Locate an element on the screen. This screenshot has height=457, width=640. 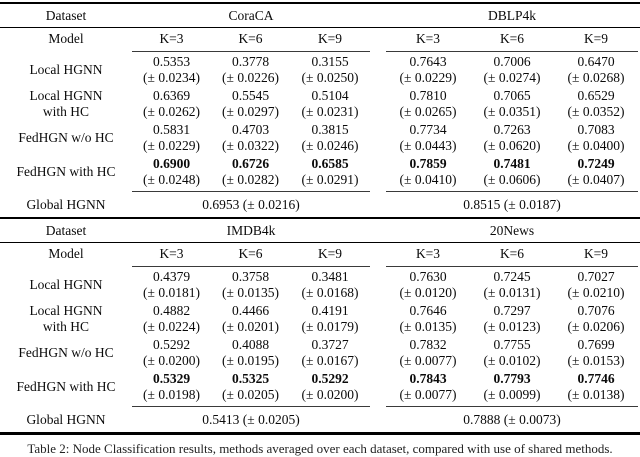
std-value: (± 0.0168) is located at coordinates (330, 292).